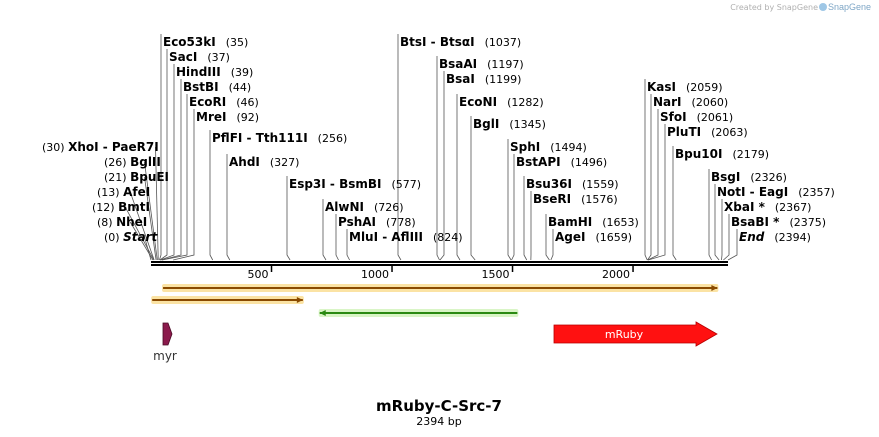 Image resolution: width=879 pixels, height=437 pixels. Describe the element at coordinates (572, 184) in the screenshot. I see `enzyme-site: Bsu36I (1559)` at that location.